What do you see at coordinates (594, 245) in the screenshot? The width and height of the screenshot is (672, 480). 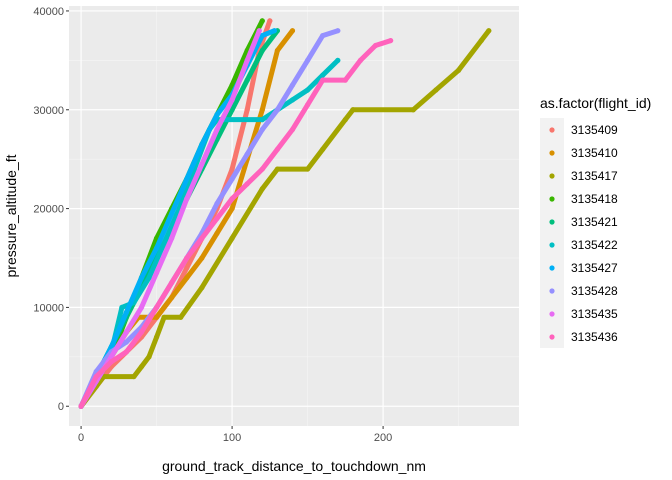 I see `legend-label: 3135422` at bounding box center [594, 245].